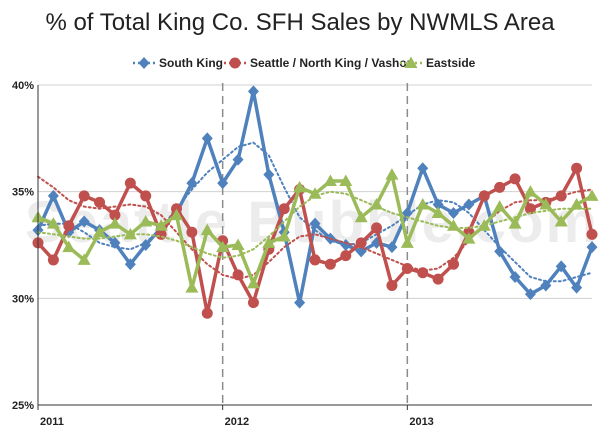 The image size is (600, 435). I want to click on legend-label: Seattle / North King / Vashon, so click(332, 63).